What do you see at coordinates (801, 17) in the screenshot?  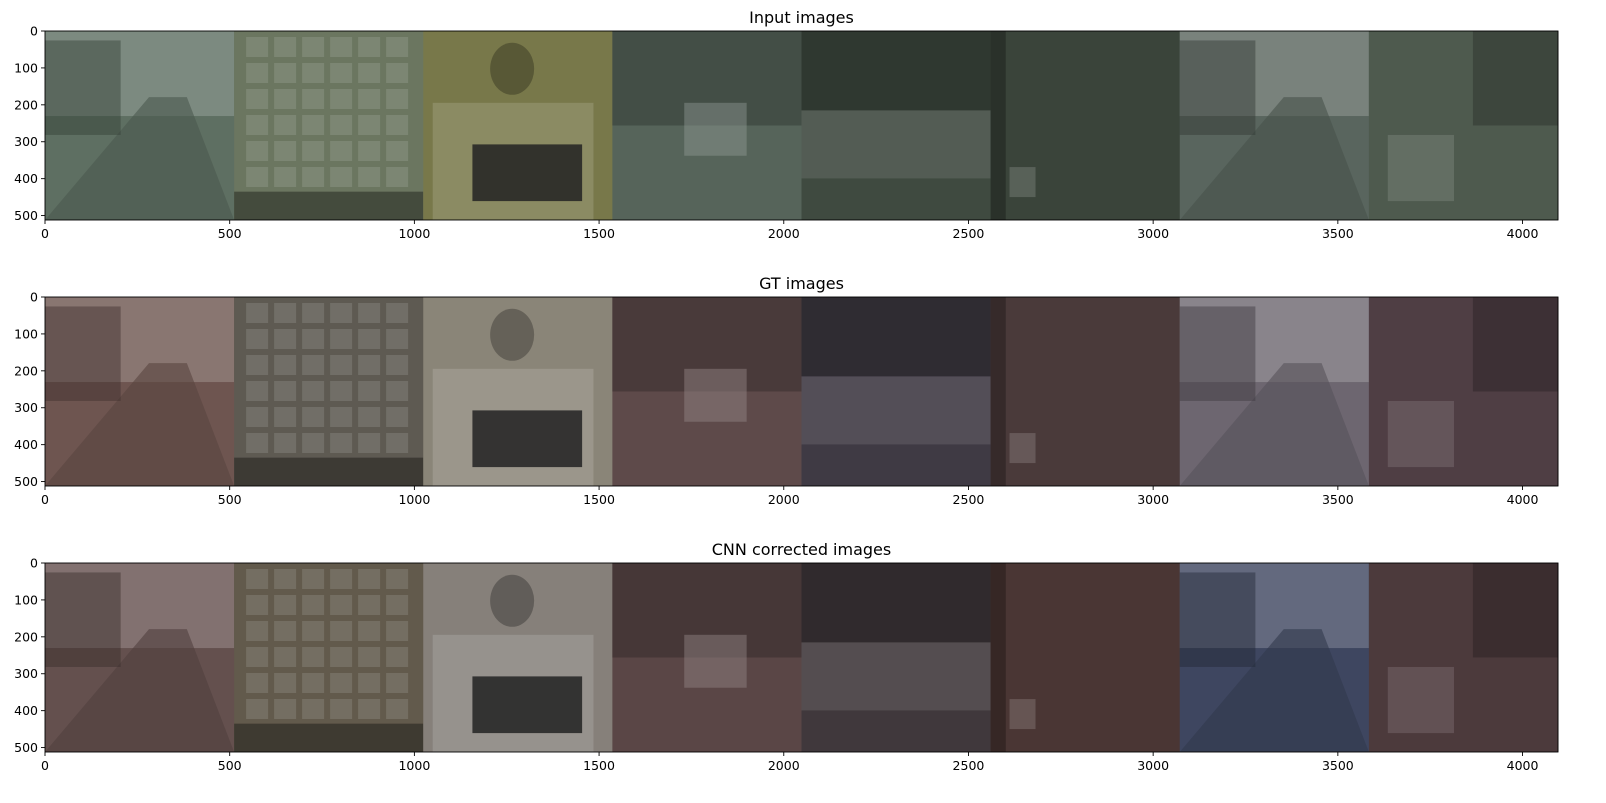 I see `panel-title: Input images` at bounding box center [801, 17].